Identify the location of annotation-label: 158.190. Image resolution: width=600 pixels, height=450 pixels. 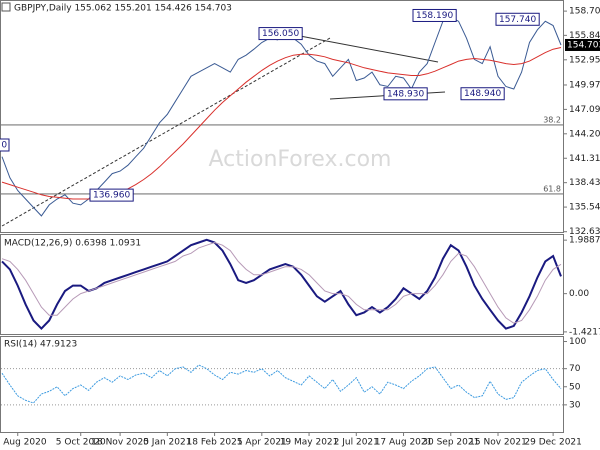
(434, 16).